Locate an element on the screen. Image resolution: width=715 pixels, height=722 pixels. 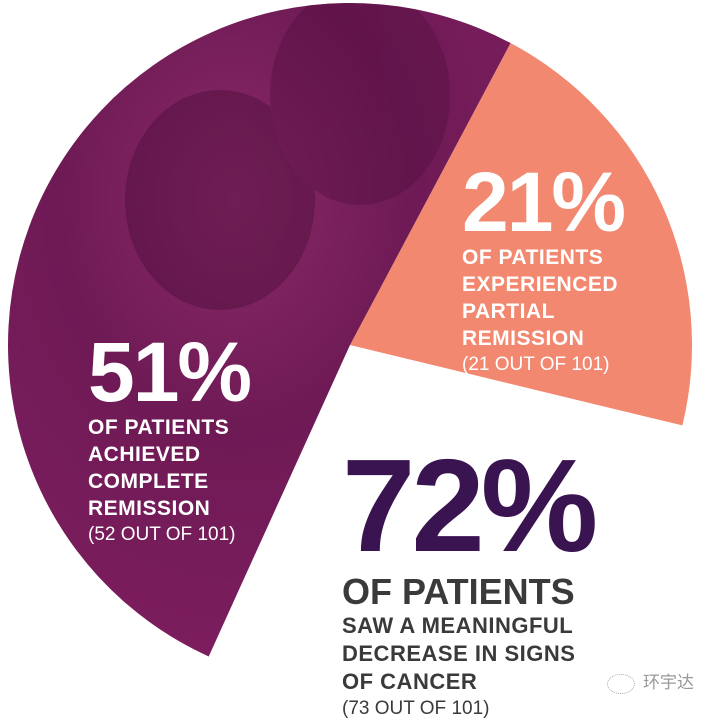
label-line: DECREASE IN SIGNS is located at coordinates (459, 653).